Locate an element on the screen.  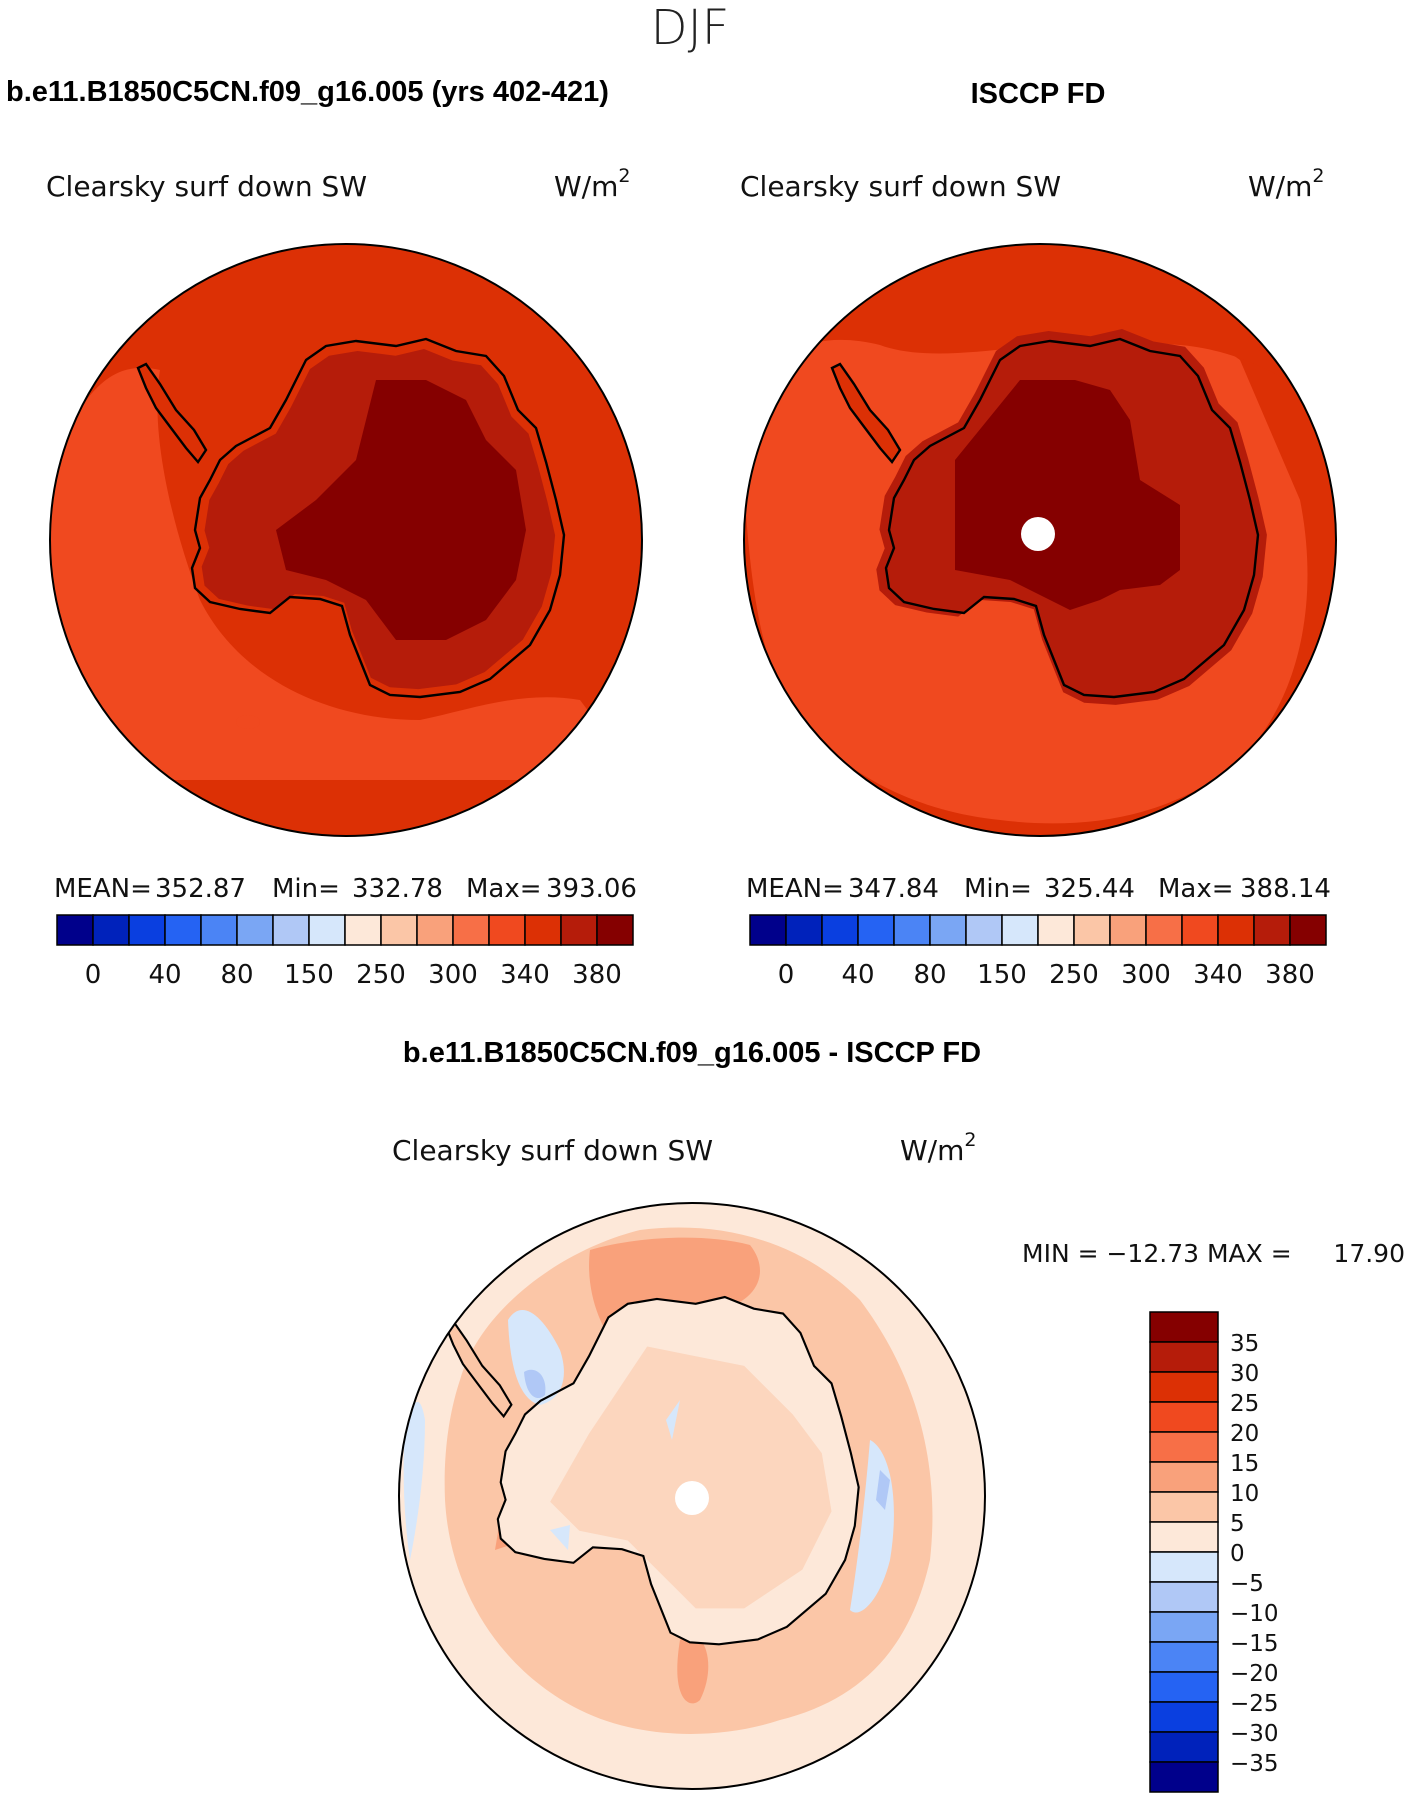
model-mean-label: MEAN= is located at coordinates (103, 889).